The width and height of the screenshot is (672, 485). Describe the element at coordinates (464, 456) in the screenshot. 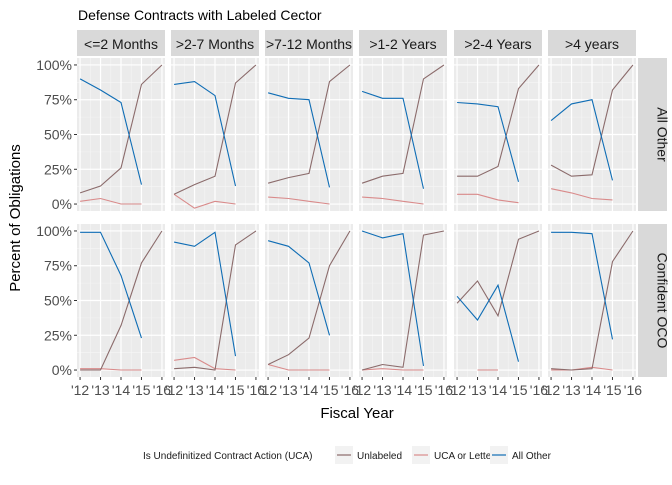

I see `legend-label: UCA or Letter` at that location.